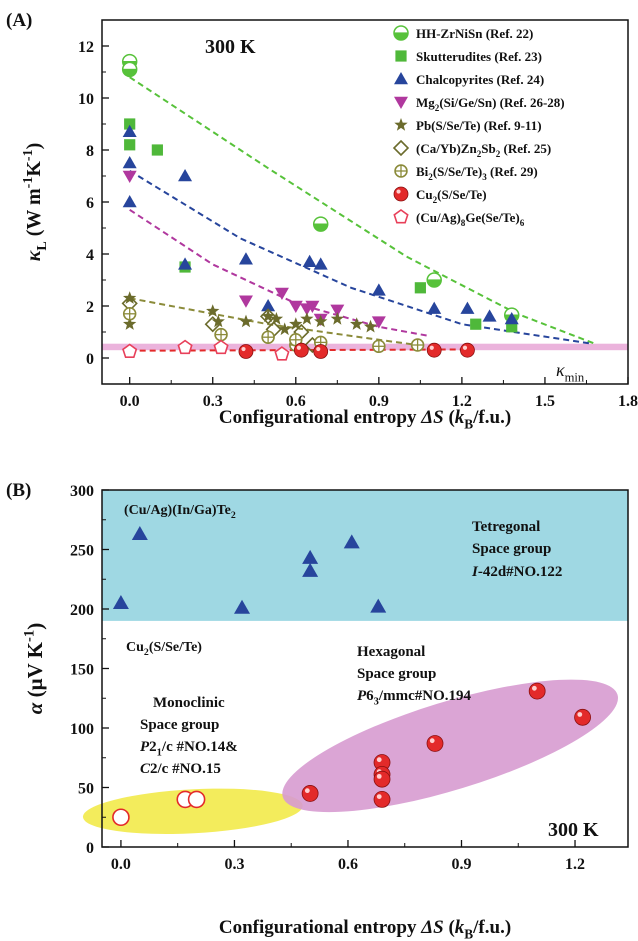 This screenshot has height=941, width=638. I want to click on chalcopyrite-label: (Cu/Ag)(In/Ga)Te2, so click(180, 512).